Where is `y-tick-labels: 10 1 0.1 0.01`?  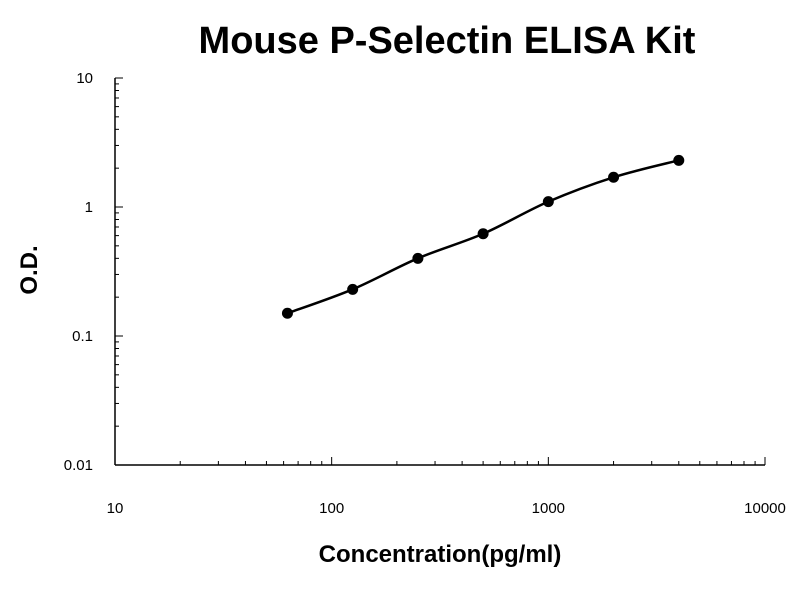
y-tick-labels: 10 1 0.1 0.01 is located at coordinates (78, 272).